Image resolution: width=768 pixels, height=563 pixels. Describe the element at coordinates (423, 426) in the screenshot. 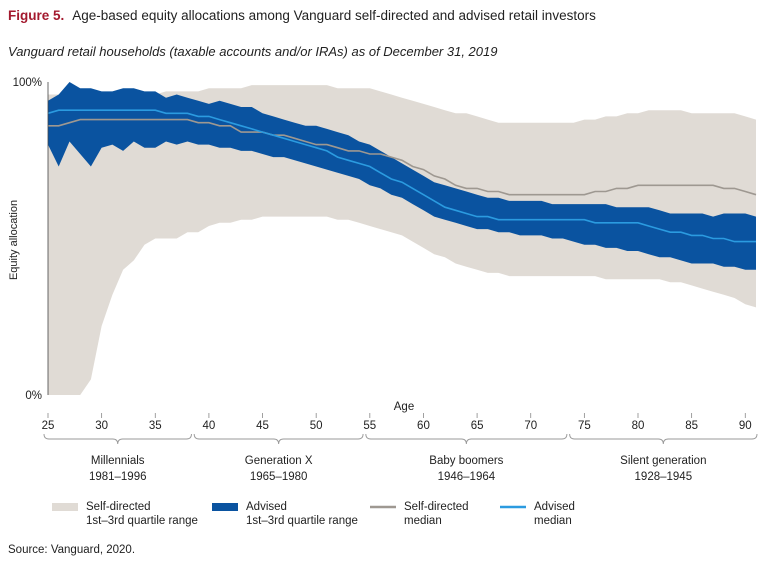

I see `x-tick-label: 60` at that location.